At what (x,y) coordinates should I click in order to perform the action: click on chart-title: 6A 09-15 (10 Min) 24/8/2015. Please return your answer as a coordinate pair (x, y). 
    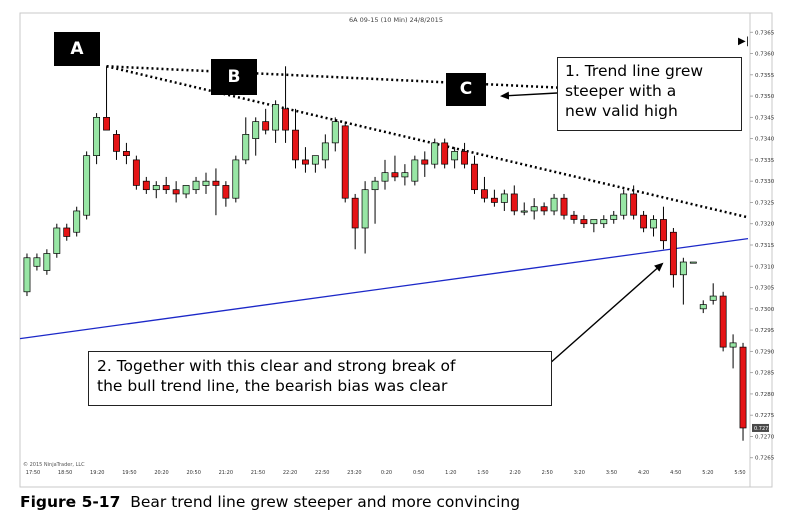
    Looking at the image, I should click on (396, 20).